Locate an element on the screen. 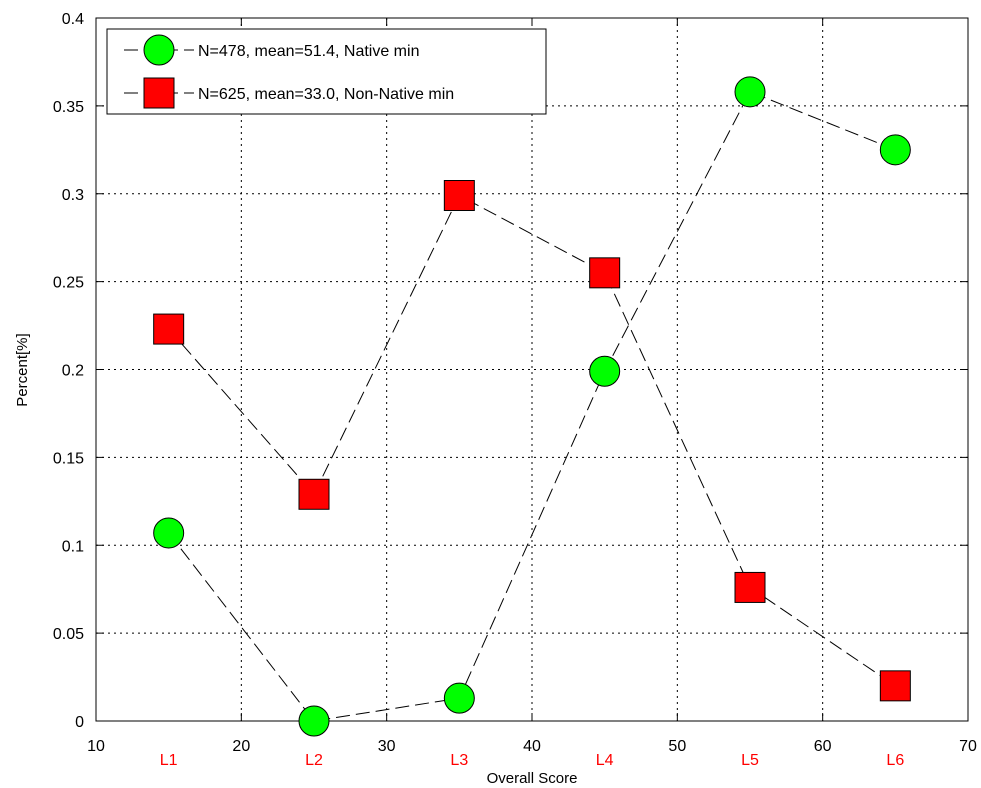 The image size is (981, 788). level-label: L6 is located at coordinates (895, 760).